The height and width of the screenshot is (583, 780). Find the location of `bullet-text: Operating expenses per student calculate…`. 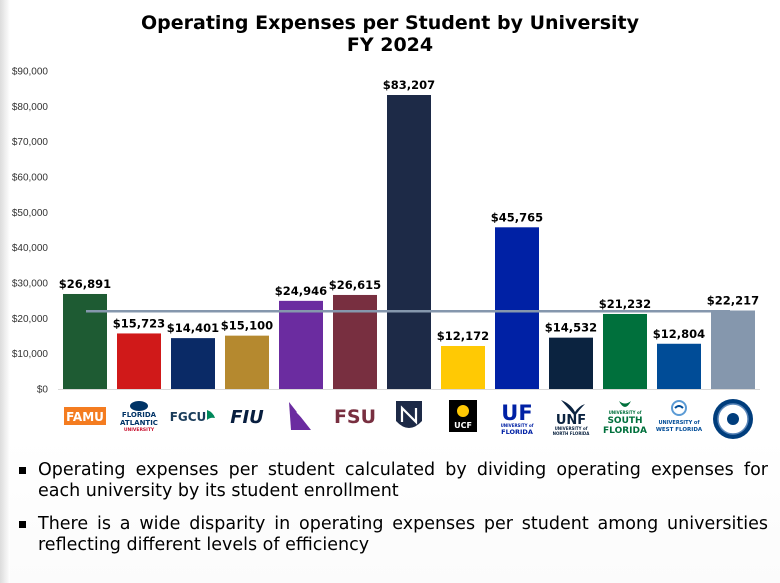

bullet-text: Operating expenses per student calculate… is located at coordinates (403, 480).